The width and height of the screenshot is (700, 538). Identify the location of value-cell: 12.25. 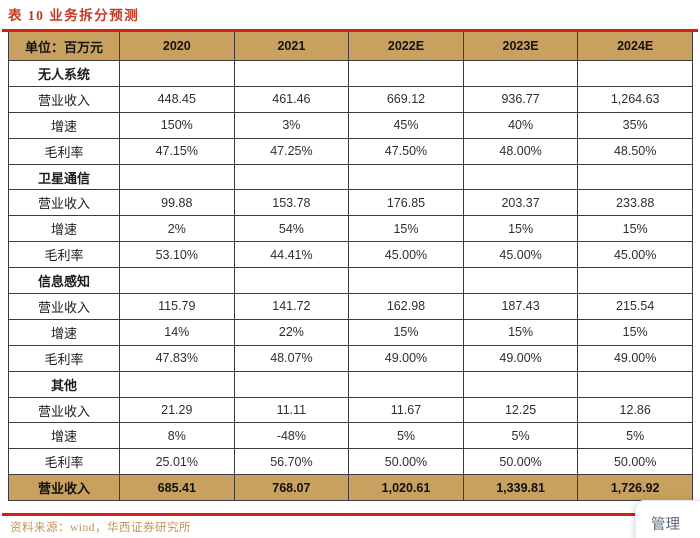
(520, 410).